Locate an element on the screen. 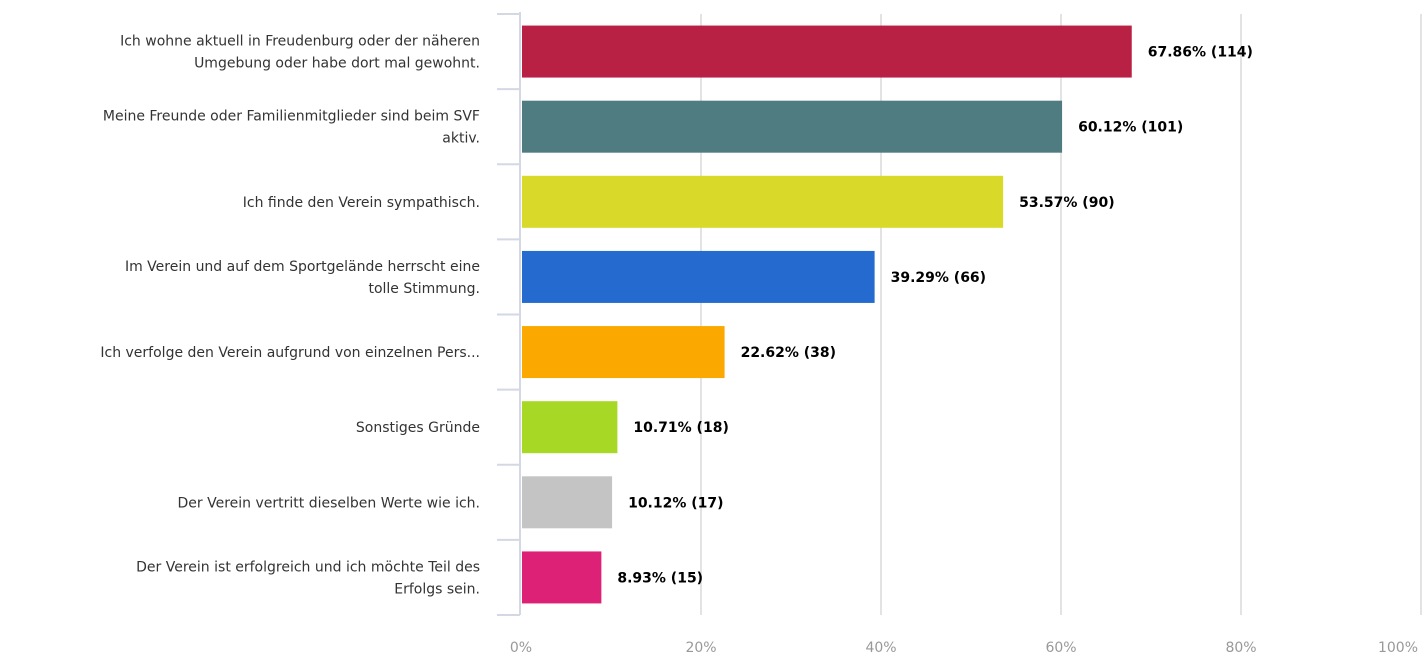  x-tick-label-80: 80% is located at coordinates (1240, 648).